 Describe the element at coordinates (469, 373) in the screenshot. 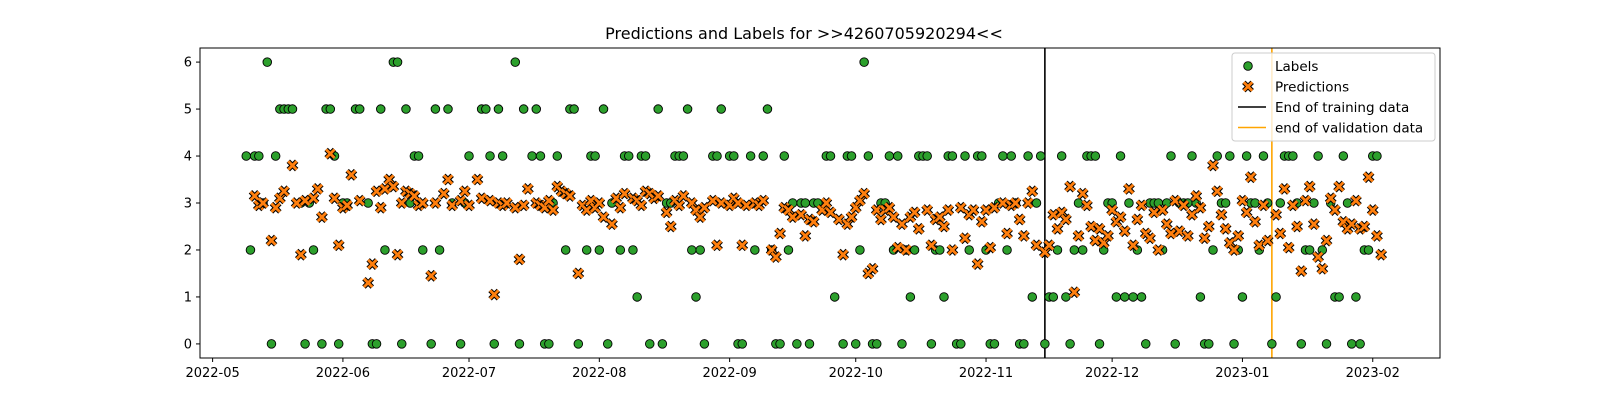

I see `x-tick-label: 2022-07` at that location.